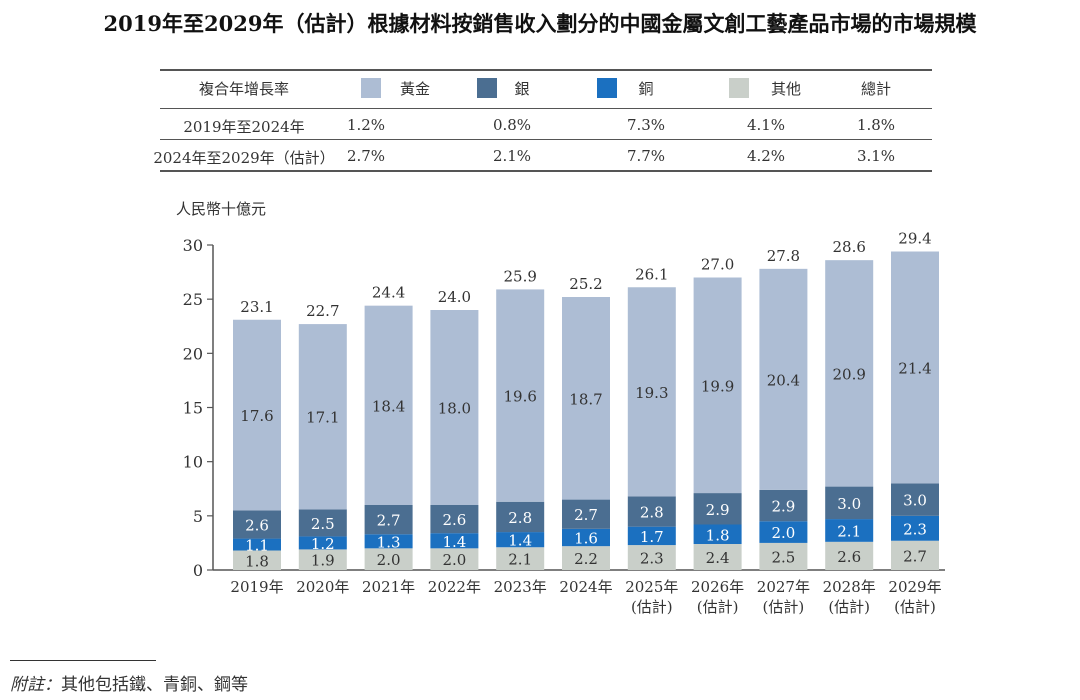 The image size is (1080, 700). What do you see at coordinates (198, 516) in the screenshot?
I see `y-tick-label: 5` at bounding box center [198, 516].